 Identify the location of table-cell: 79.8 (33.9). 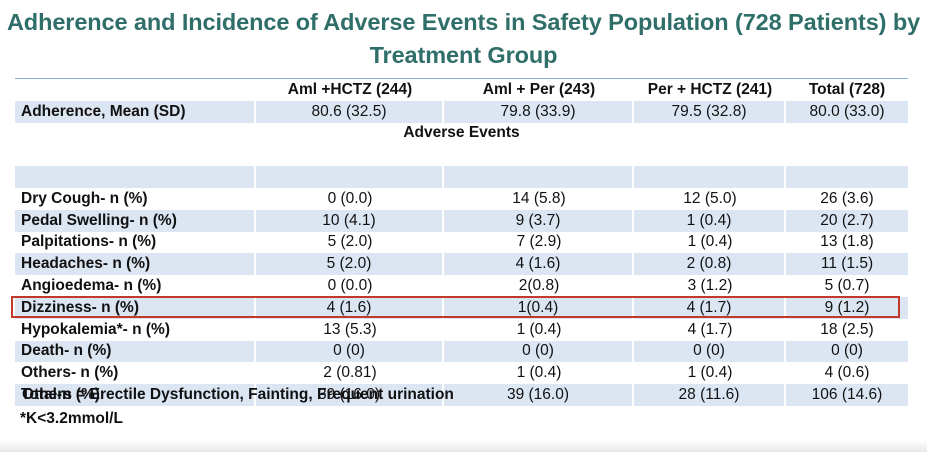
(539, 111).